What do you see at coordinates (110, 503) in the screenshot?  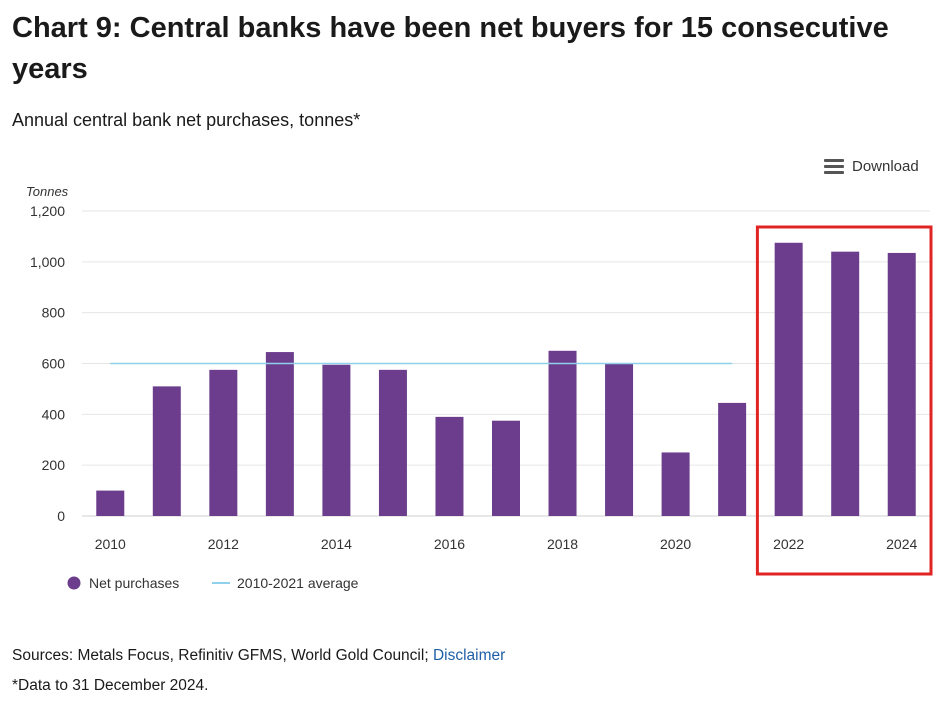 I see `bar-2010` at bounding box center [110, 503].